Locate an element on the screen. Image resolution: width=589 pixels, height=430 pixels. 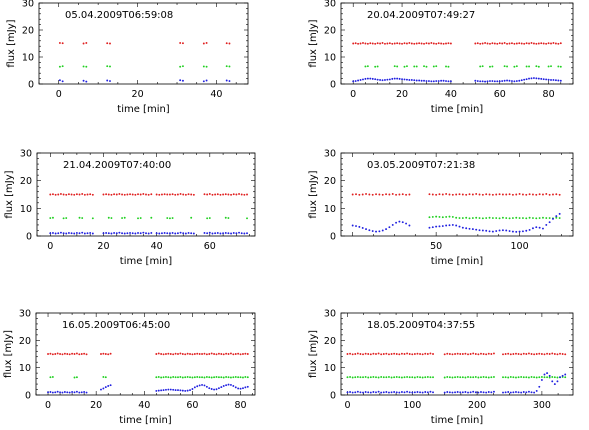
x-axis-label: time [min] is located at coordinates (146, 261).